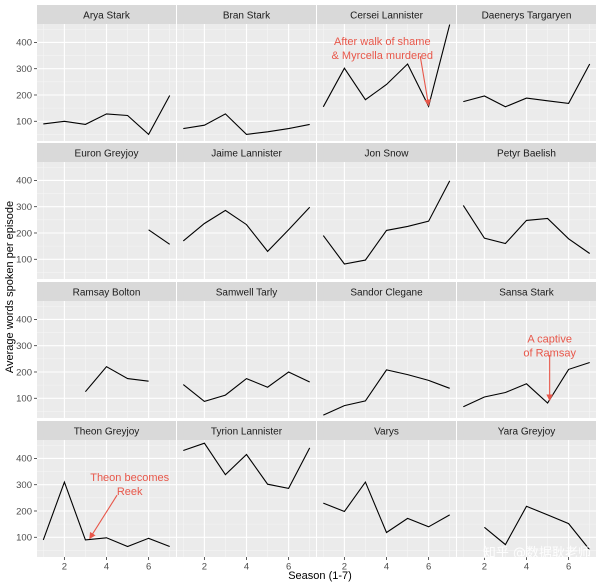  I want to click on facet-title: Jon Snow, so click(387, 154).